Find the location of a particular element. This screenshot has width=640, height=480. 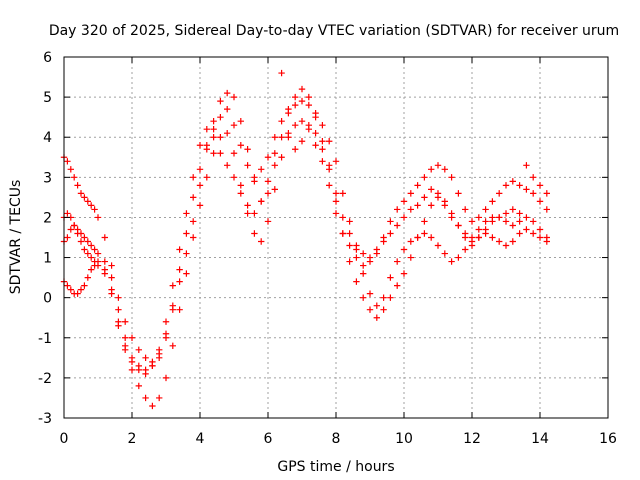

x-tick-label: 12 is located at coordinates (472, 439).